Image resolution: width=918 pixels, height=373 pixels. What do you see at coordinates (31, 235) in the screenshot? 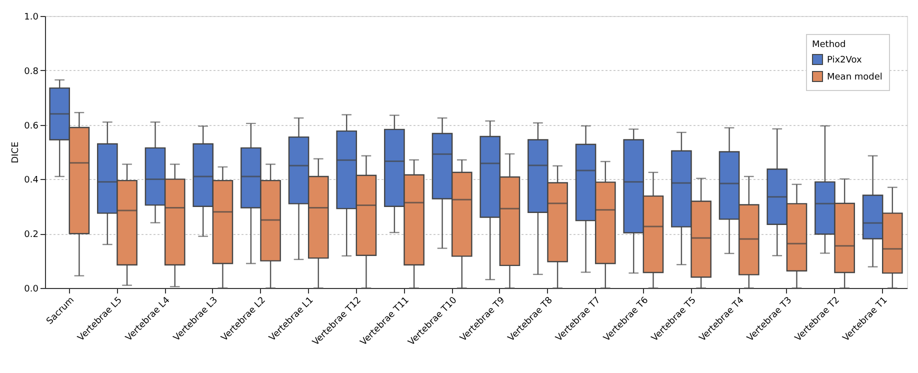
I see `y-tick-label: 0.2` at bounding box center [31, 235].